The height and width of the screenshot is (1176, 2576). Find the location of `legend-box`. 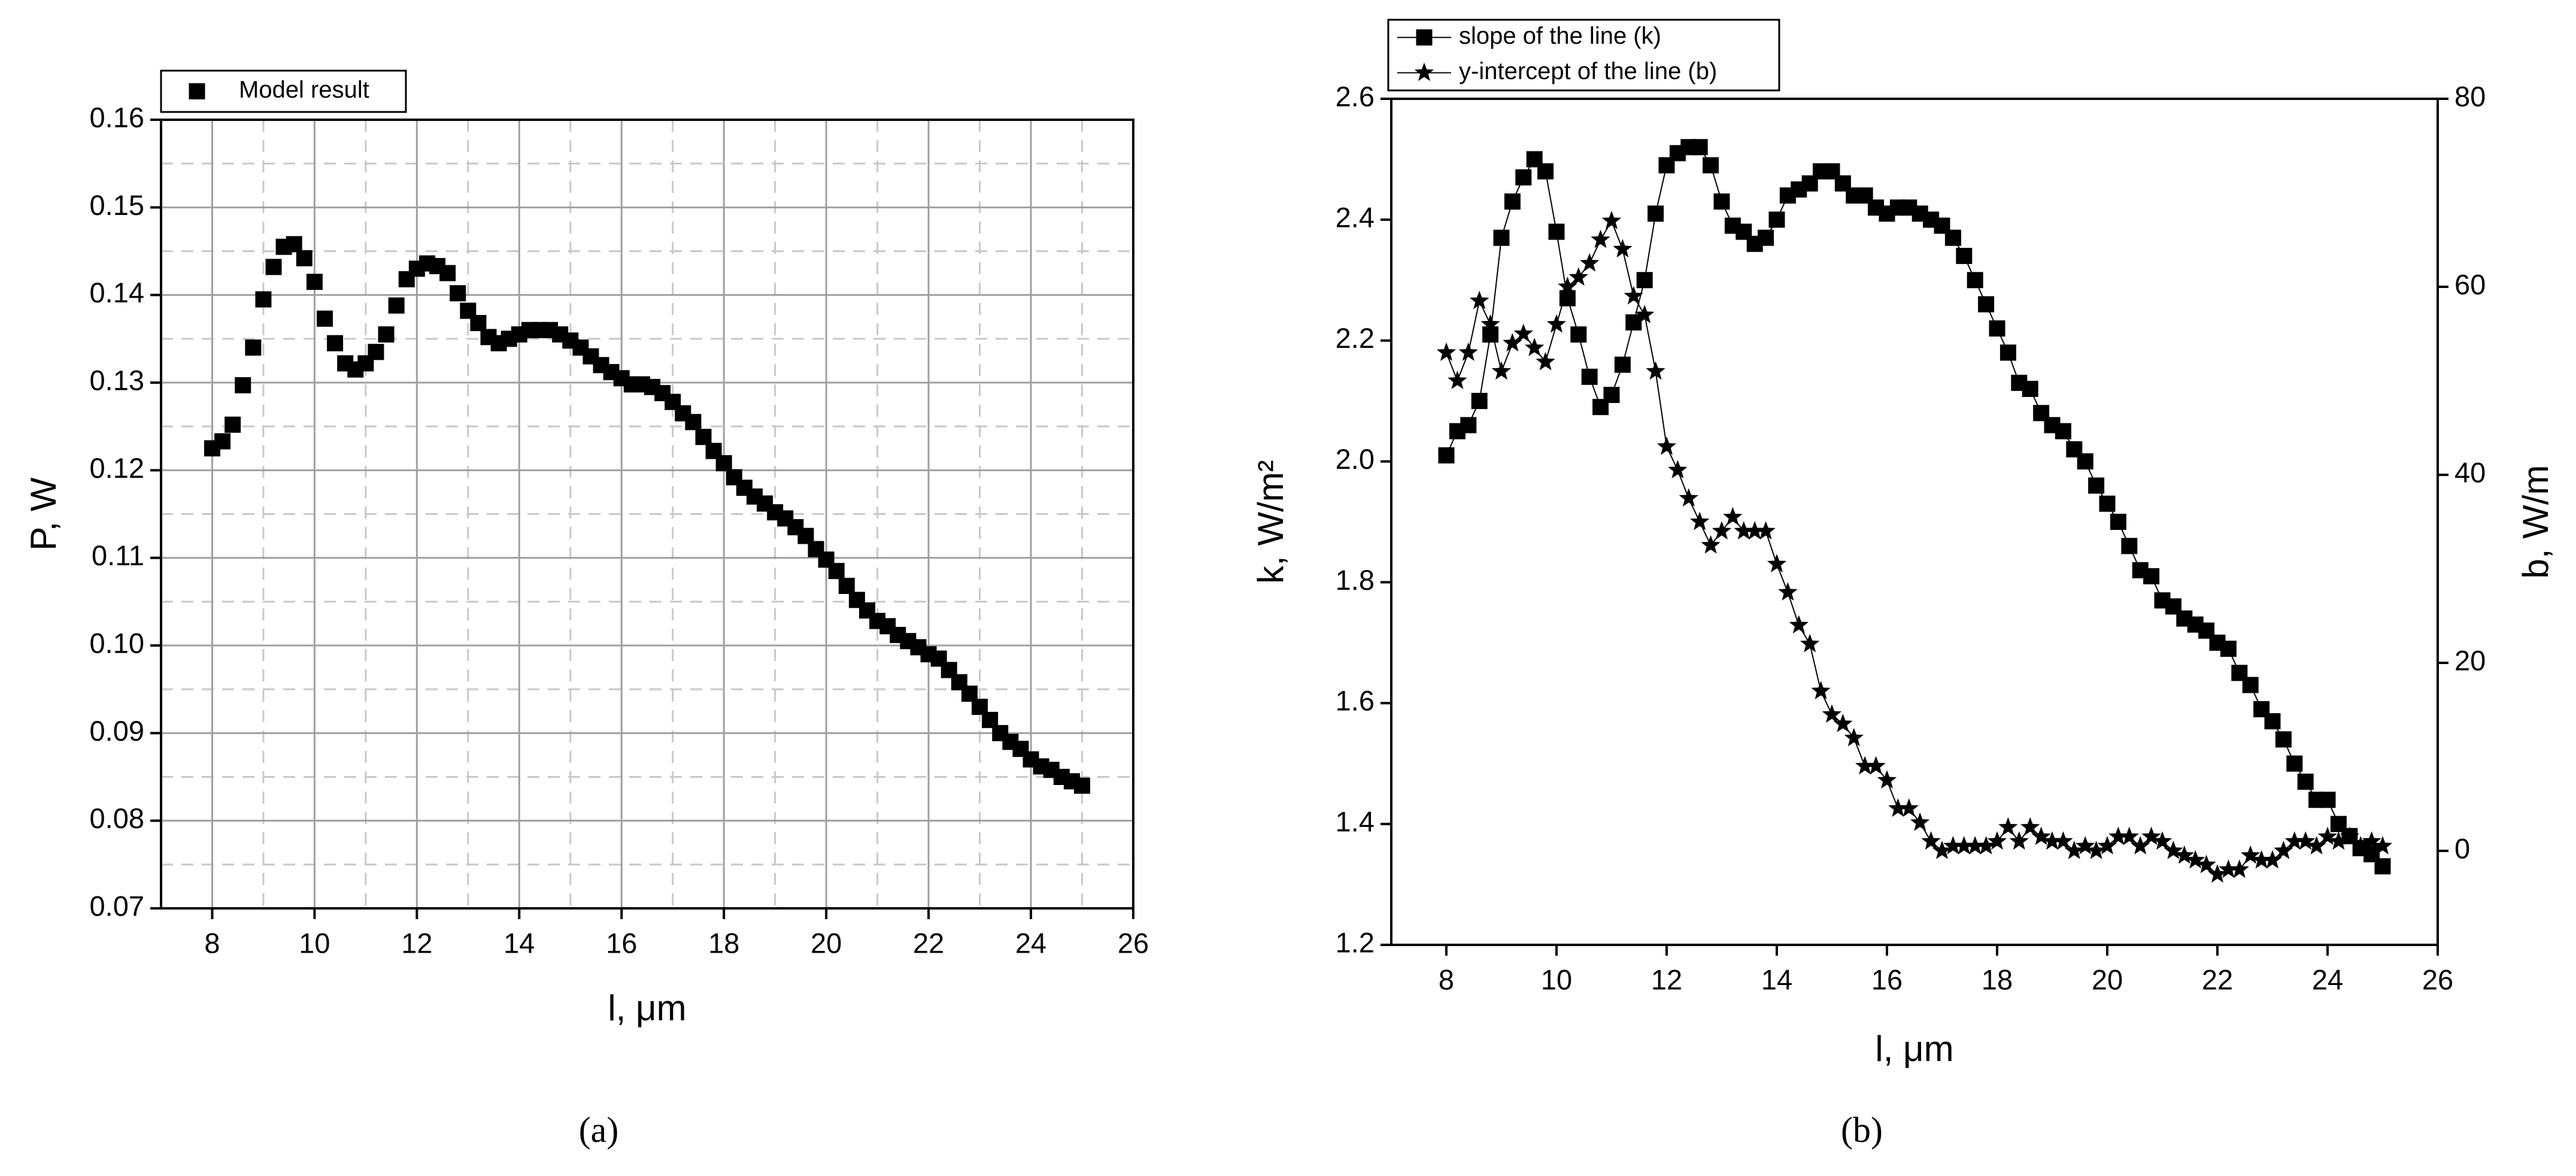

legend-box is located at coordinates (1583, 55).